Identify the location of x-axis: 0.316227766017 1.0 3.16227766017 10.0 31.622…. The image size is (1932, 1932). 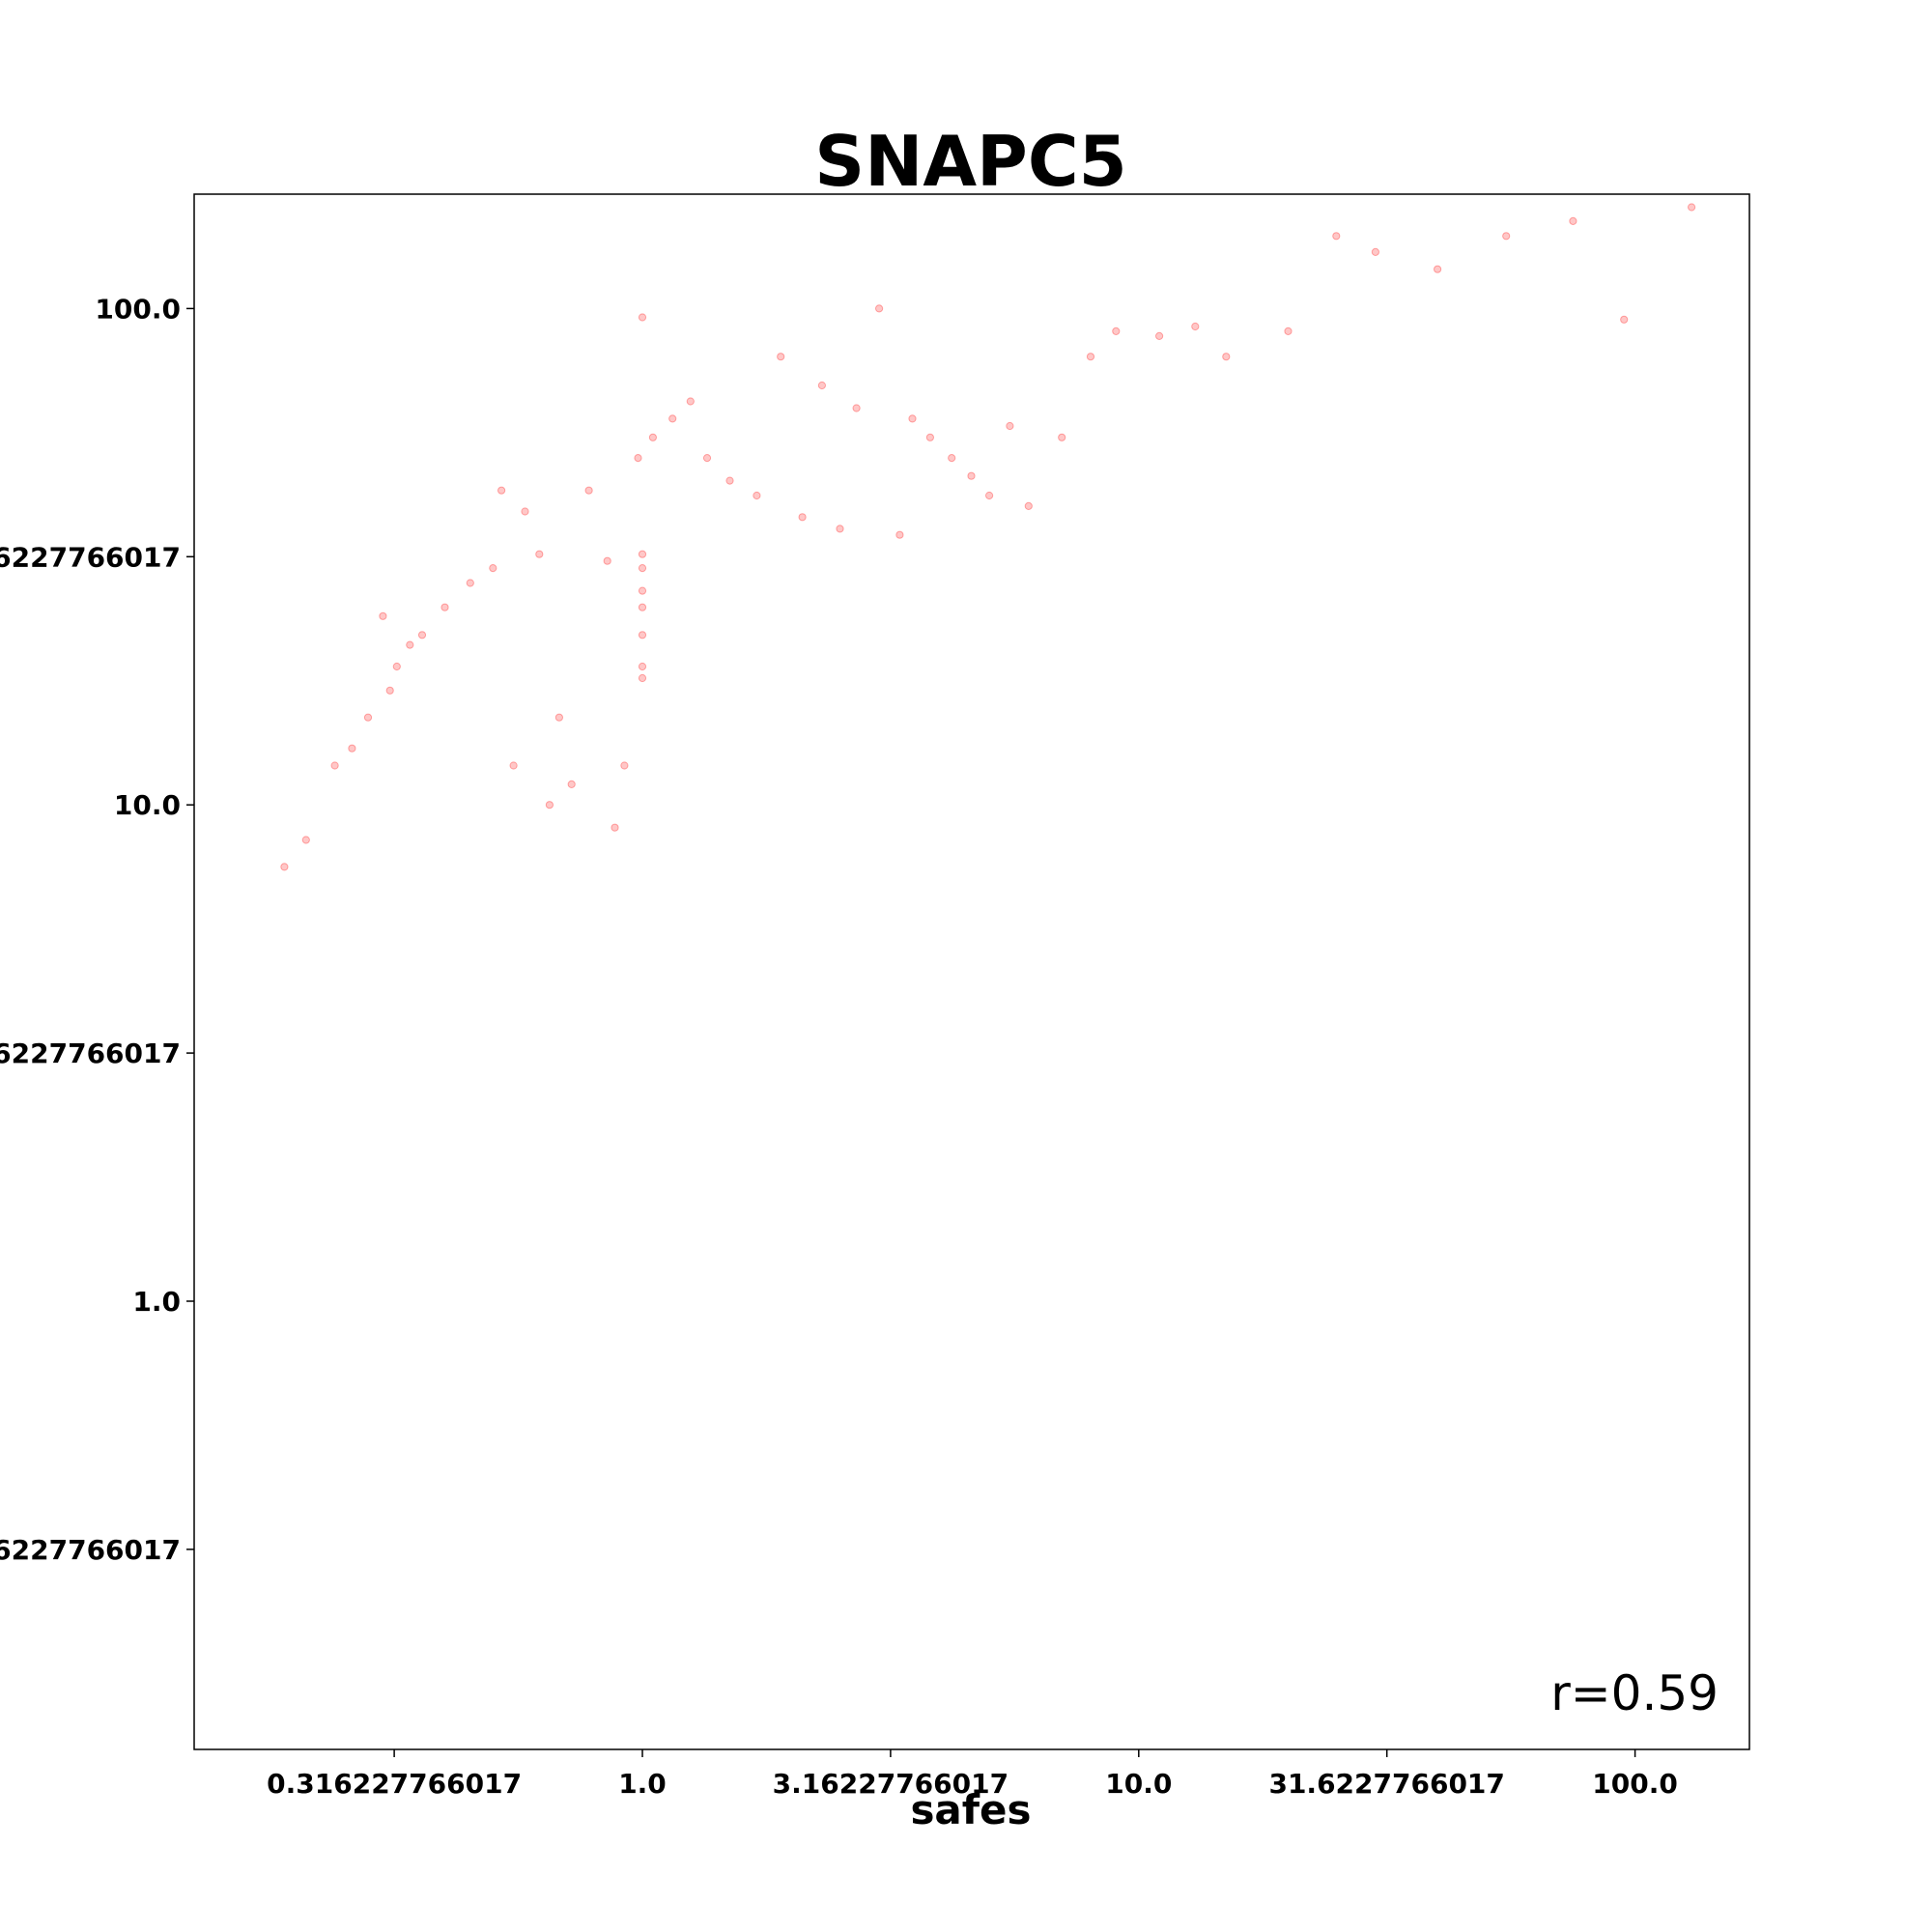
(972, 1774).